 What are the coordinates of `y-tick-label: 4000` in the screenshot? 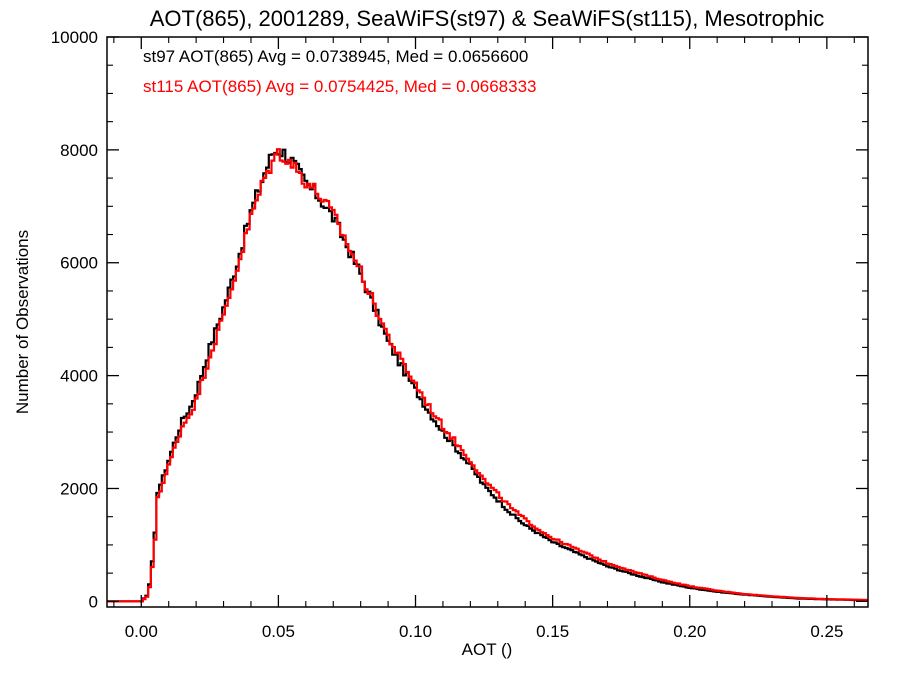 It's located at (79, 376).